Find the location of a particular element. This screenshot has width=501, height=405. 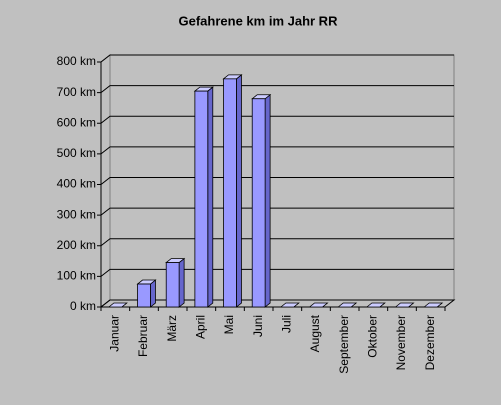

y-tick-label: 100 km is located at coordinates (76, 276).